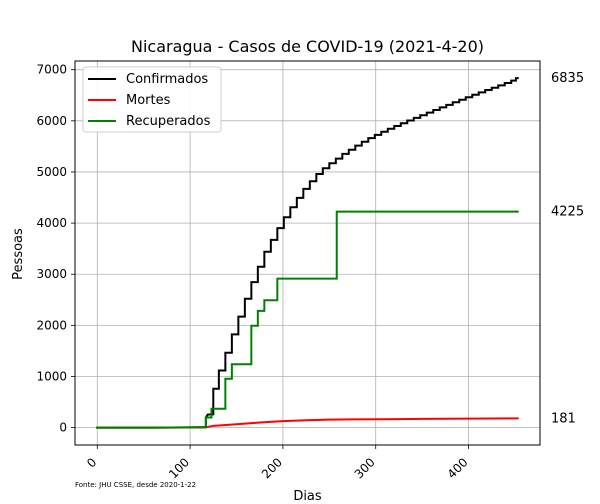 The width and height of the screenshot is (600, 504). I want to click on source-note: Fonte: JHU CSSE, desde 2020-1-22, so click(135, 485).